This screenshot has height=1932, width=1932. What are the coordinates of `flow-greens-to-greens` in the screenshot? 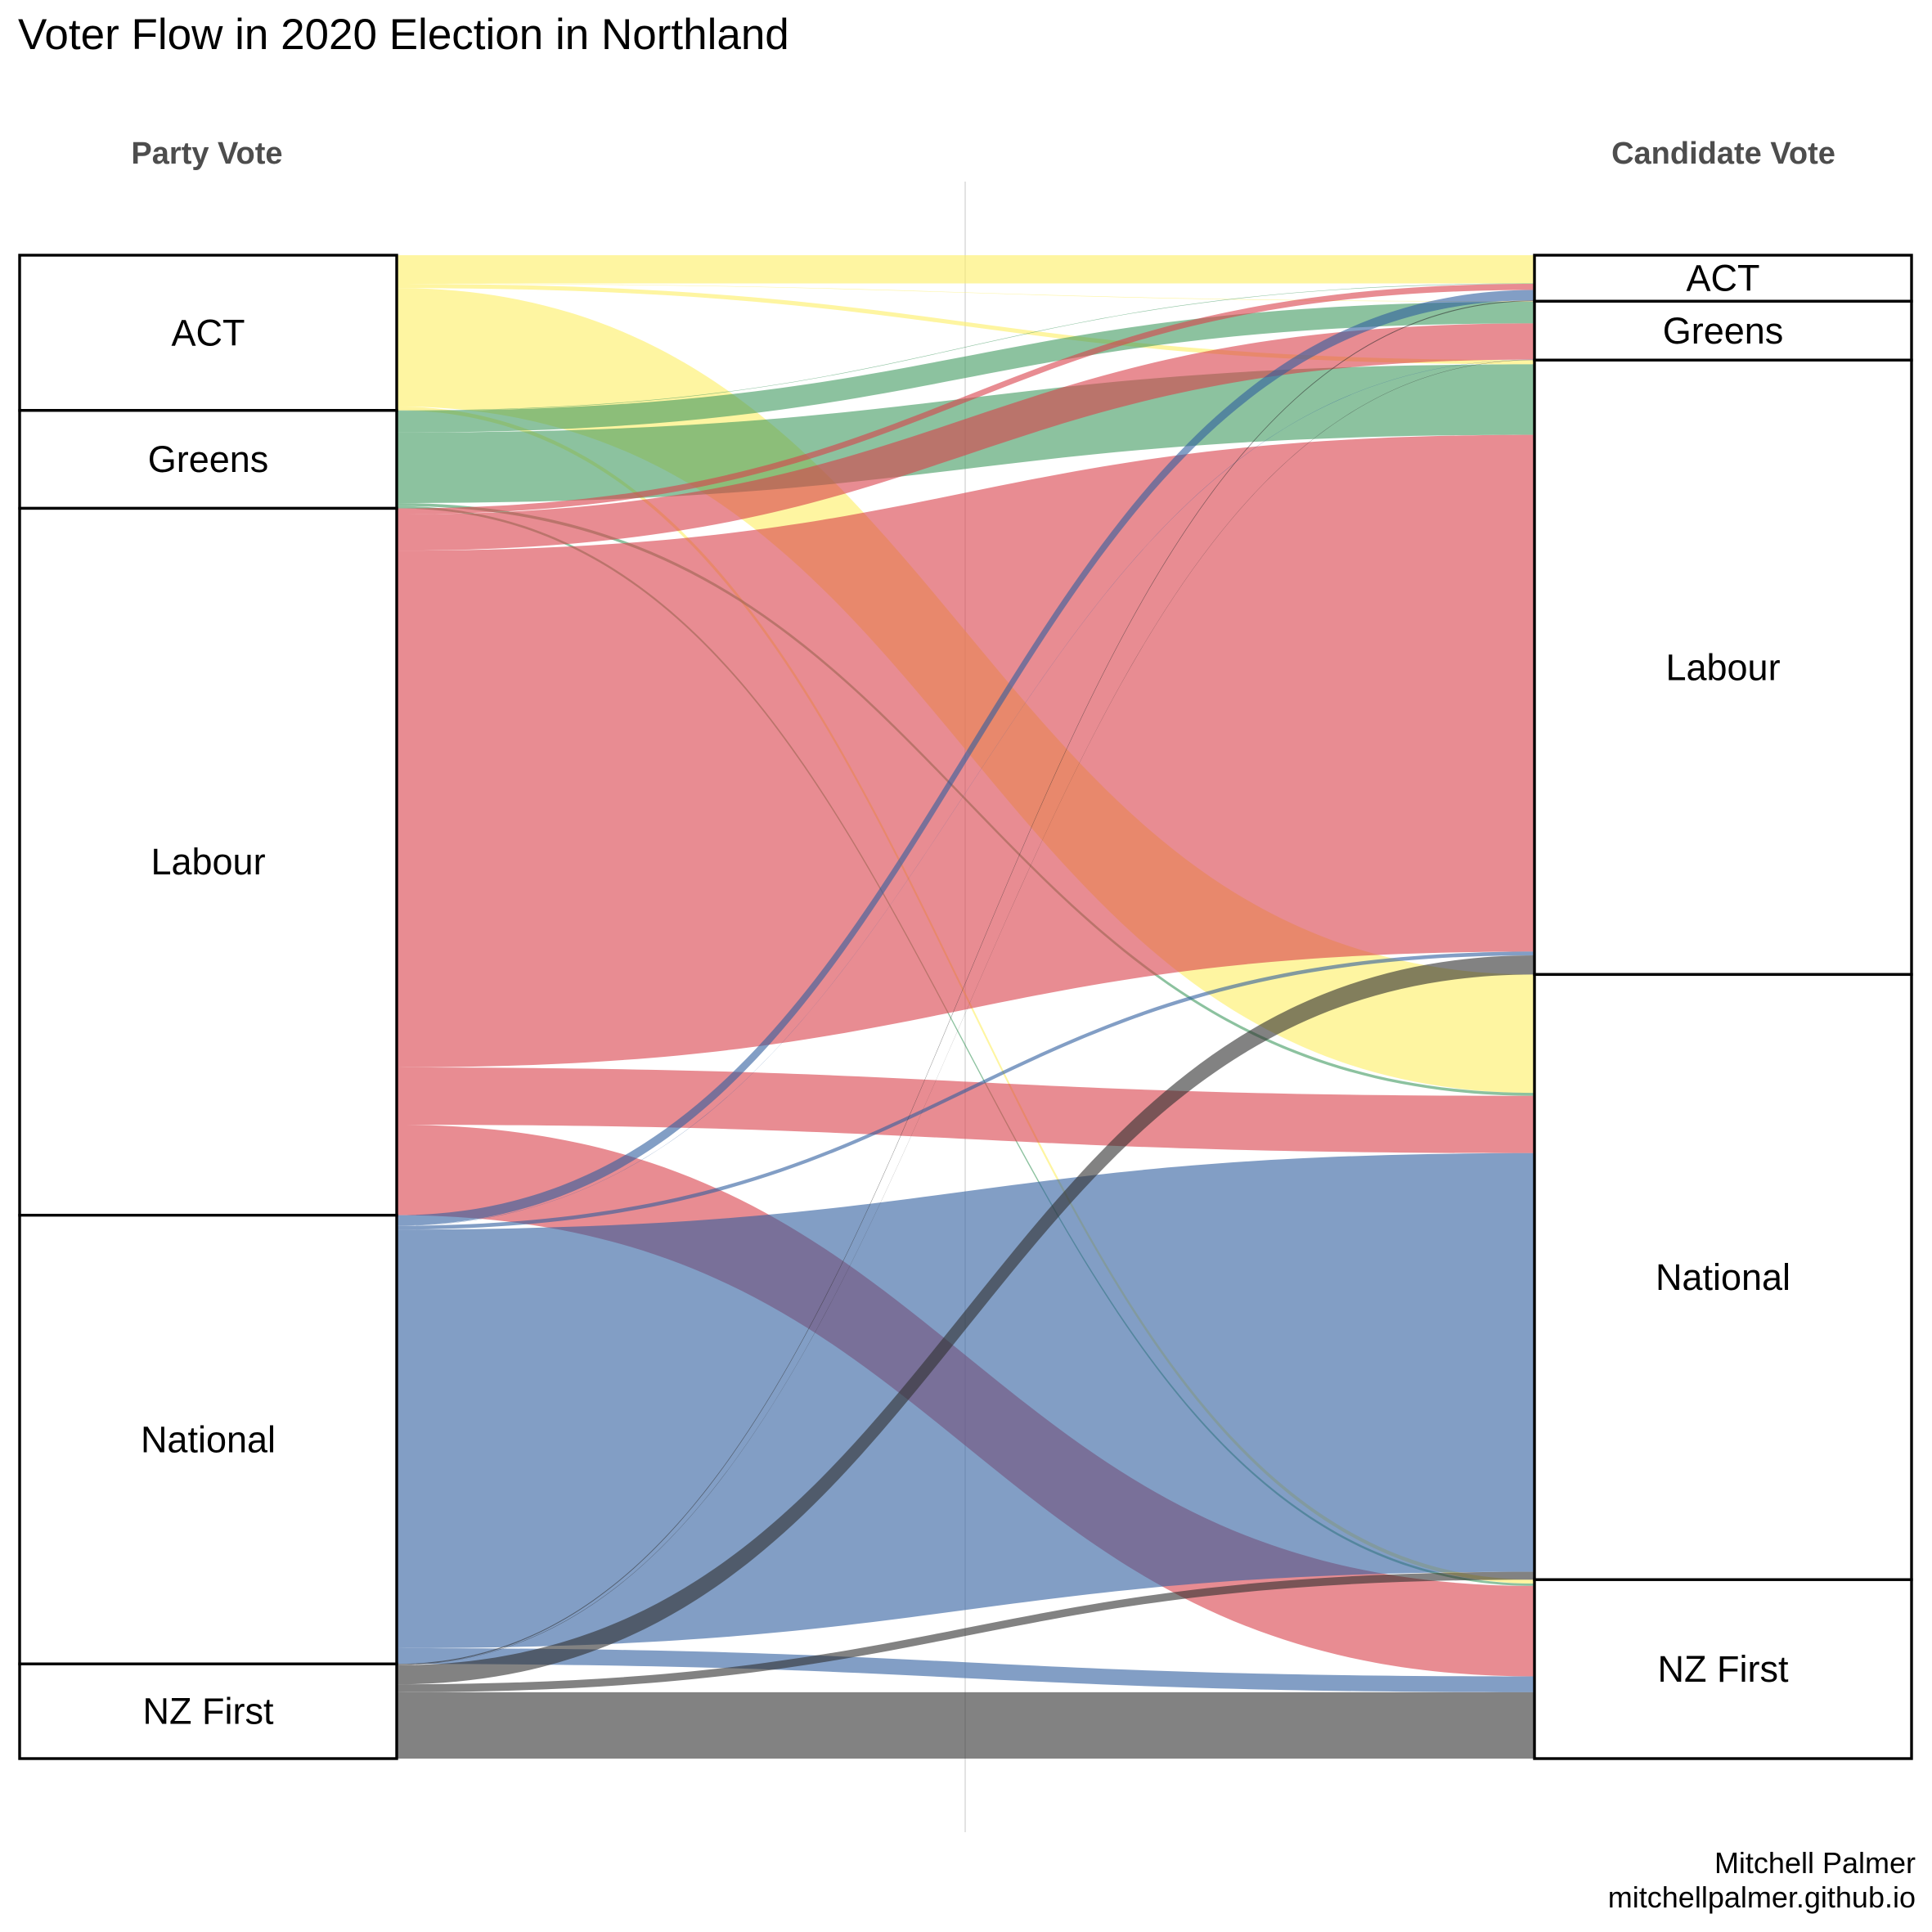 It's located at (966, 367).